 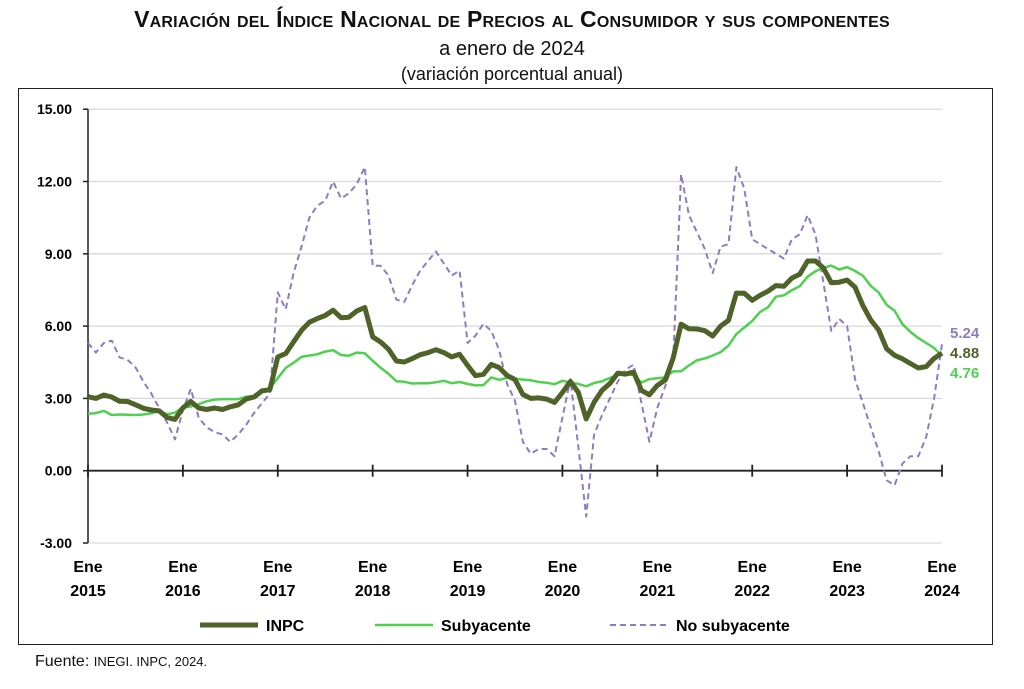 I want to click on end-value-label: 4.88, so click(x=964, y=353).